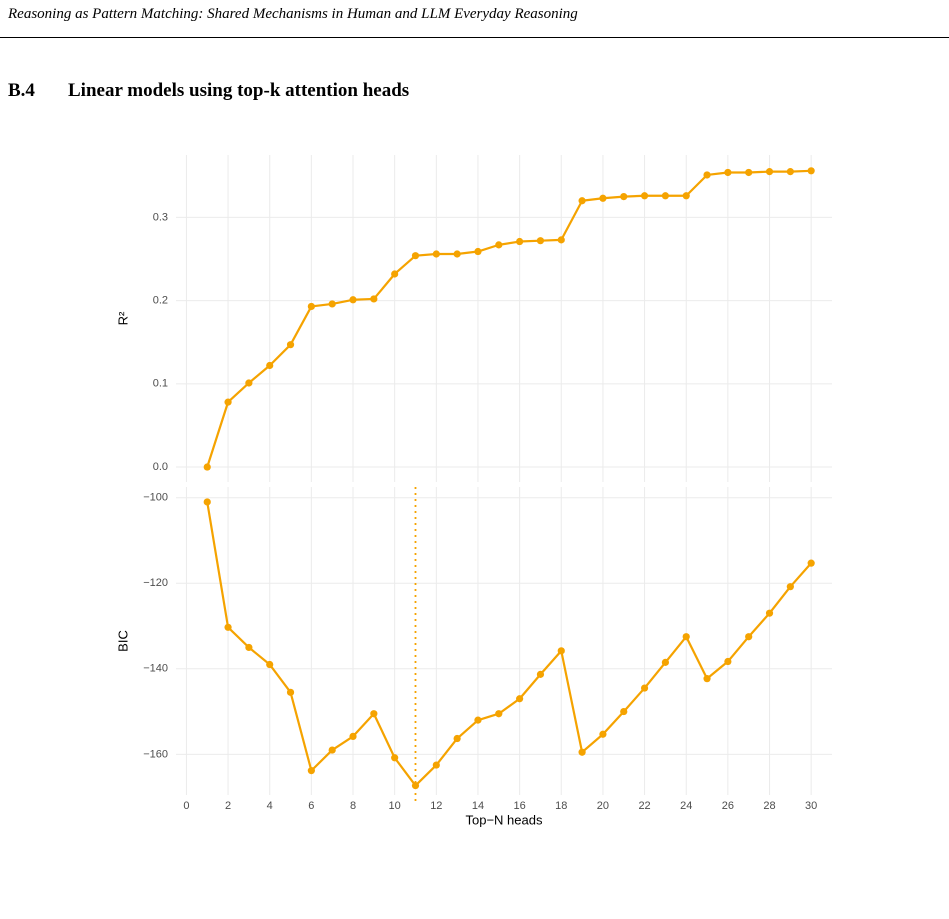  Describe the element at coordinates (311, 806) in the screenshot. I see `x-tick-label: 6` at that location.